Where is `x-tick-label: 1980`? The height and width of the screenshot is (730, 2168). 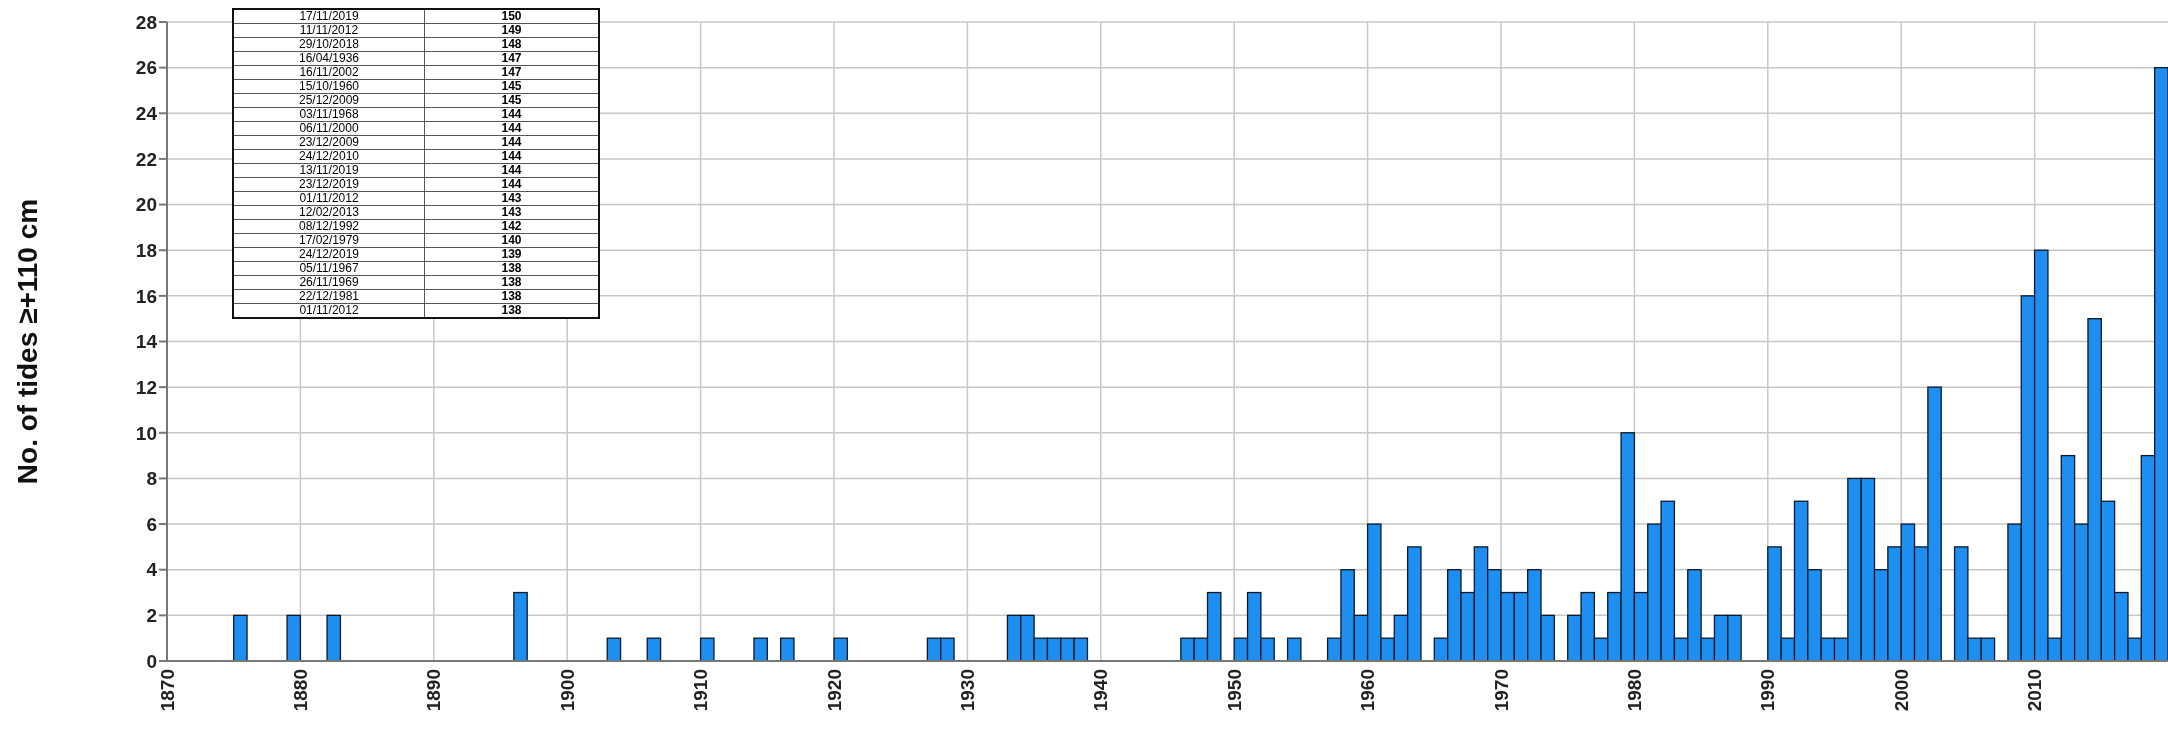 x-tick-label: 1980 is located at coordinates (1634, 690).